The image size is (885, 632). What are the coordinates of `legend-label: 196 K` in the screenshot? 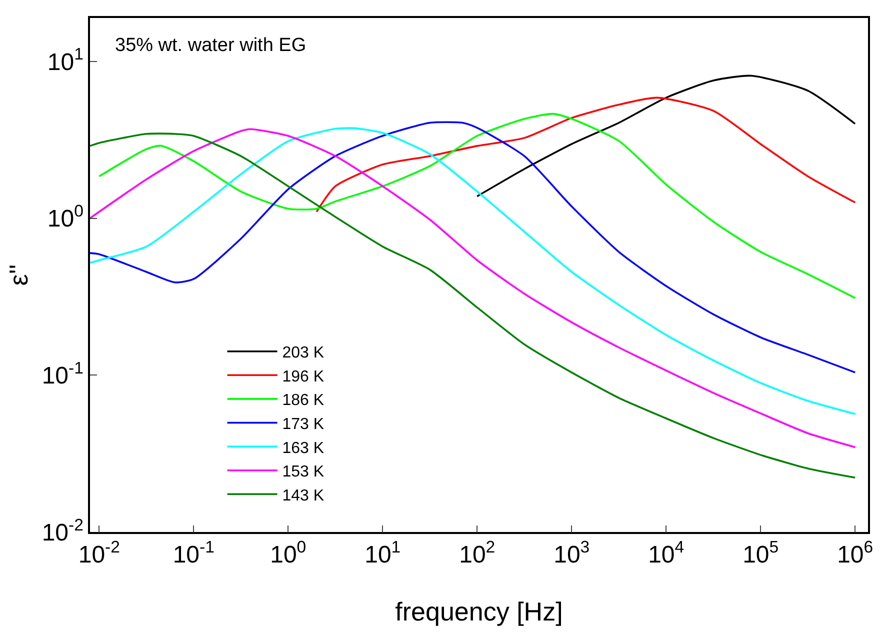 It's located at (303, 377).